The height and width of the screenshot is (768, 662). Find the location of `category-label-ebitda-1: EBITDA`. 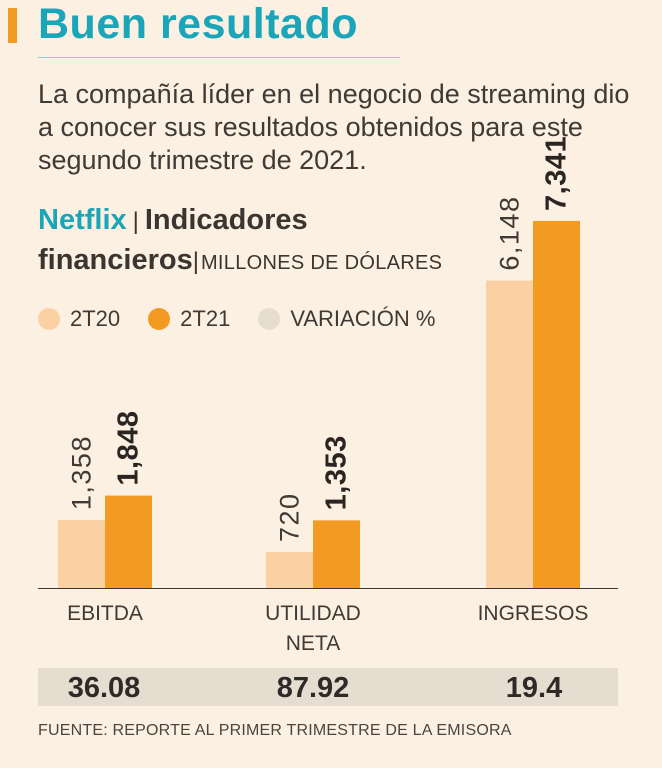

category-label-ebitda-1: EBITDA is located at coordinates (105, 613).